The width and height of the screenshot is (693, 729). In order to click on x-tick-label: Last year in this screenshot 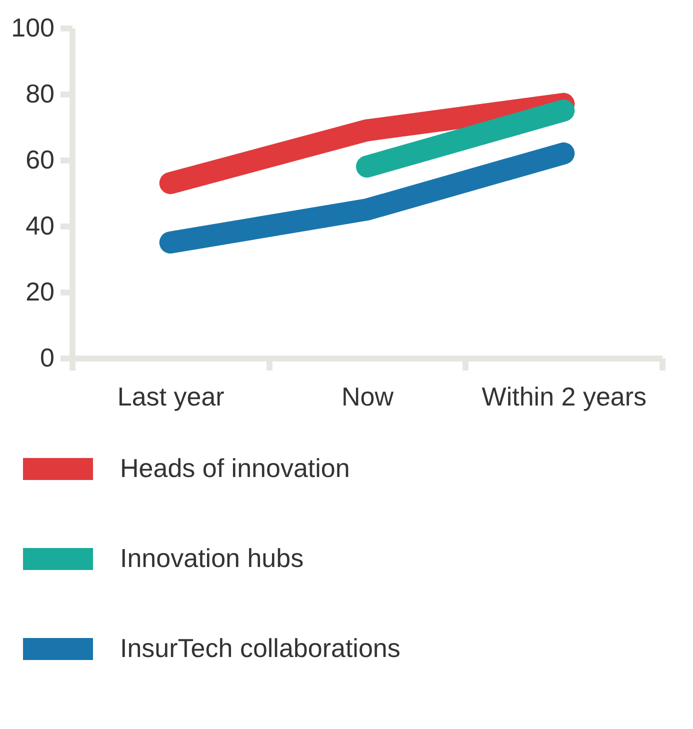, I will do `click(171, 397)`.